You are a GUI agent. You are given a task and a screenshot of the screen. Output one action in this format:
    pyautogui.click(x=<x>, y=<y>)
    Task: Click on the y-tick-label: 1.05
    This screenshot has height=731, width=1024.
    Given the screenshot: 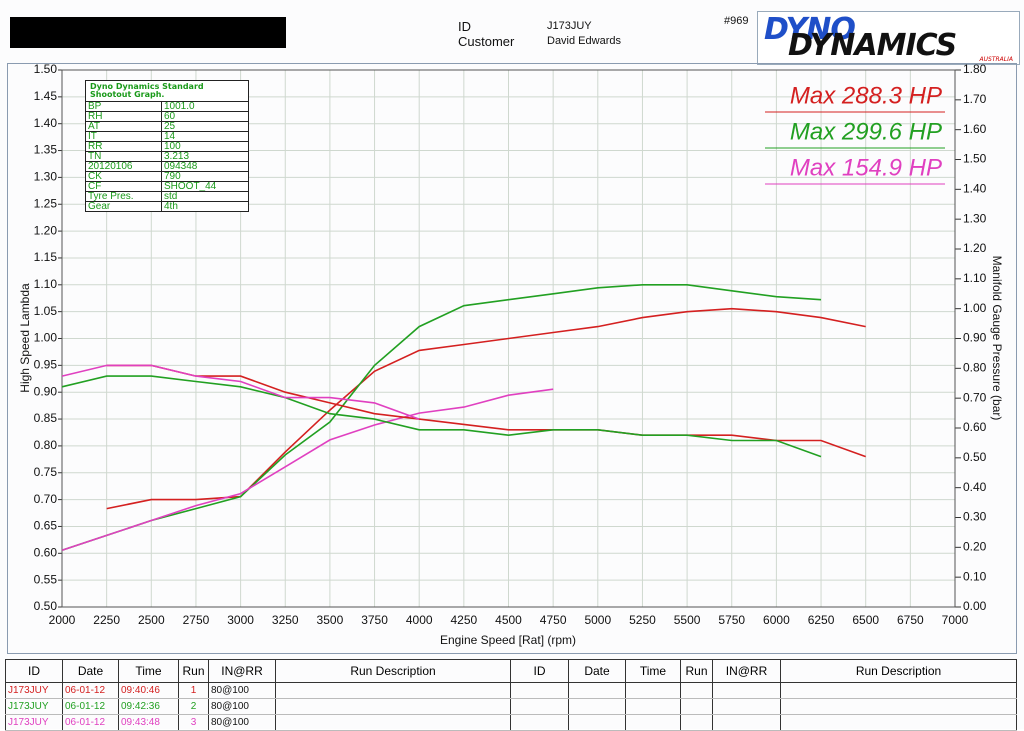 What is the action you would take?
    pyautogui.click(x=46, y=311)
    